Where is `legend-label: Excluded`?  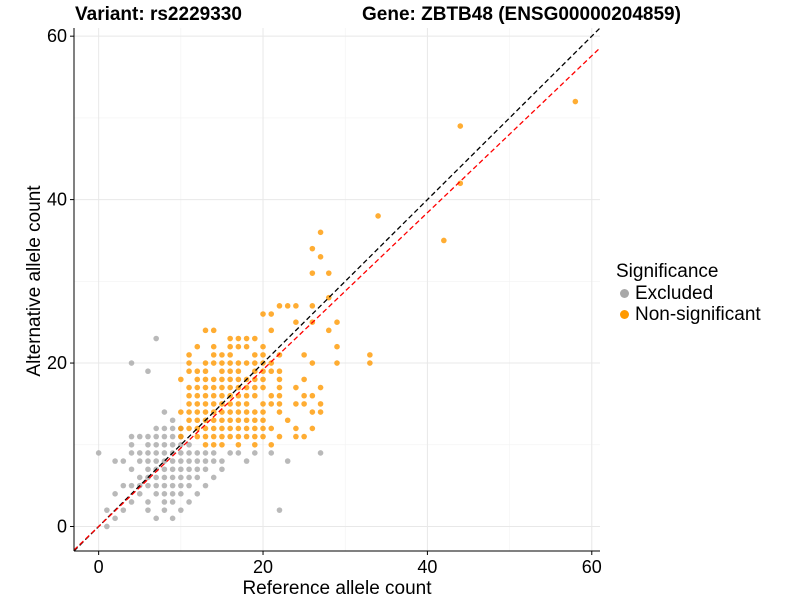 legend-label: Excluded is located at coordinates (674, 293).